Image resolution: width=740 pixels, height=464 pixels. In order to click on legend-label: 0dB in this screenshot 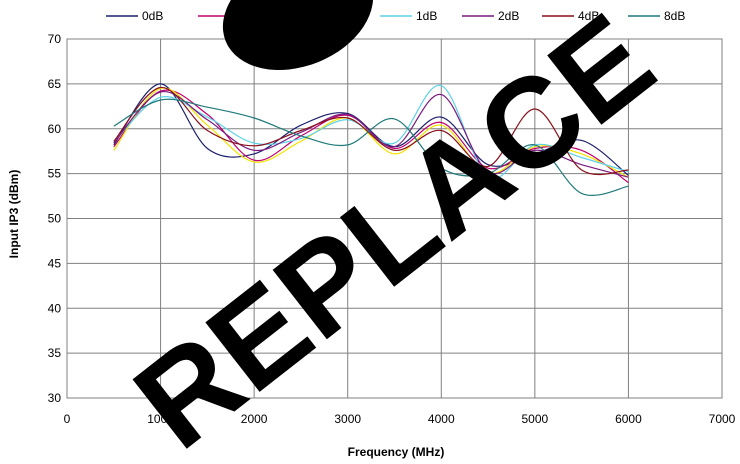, I will do `click(152, 16)`.